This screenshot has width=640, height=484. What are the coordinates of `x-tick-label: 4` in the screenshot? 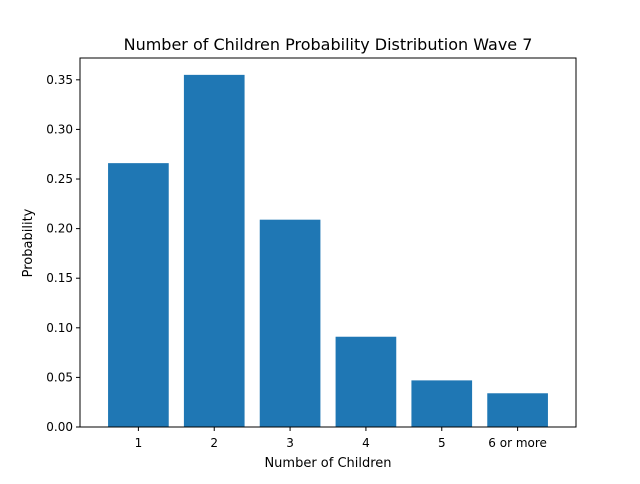 It's located at (366, 443).